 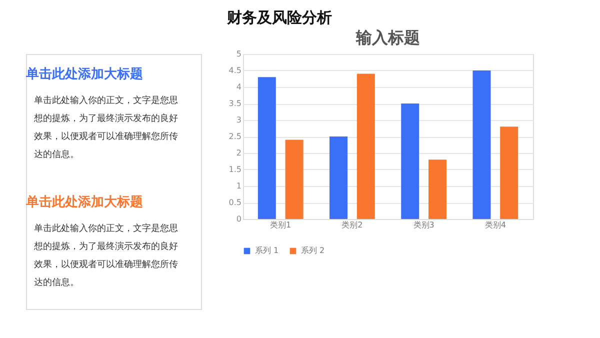 I want to click on chart-title: 输入标题, so click(x=387, y=37).